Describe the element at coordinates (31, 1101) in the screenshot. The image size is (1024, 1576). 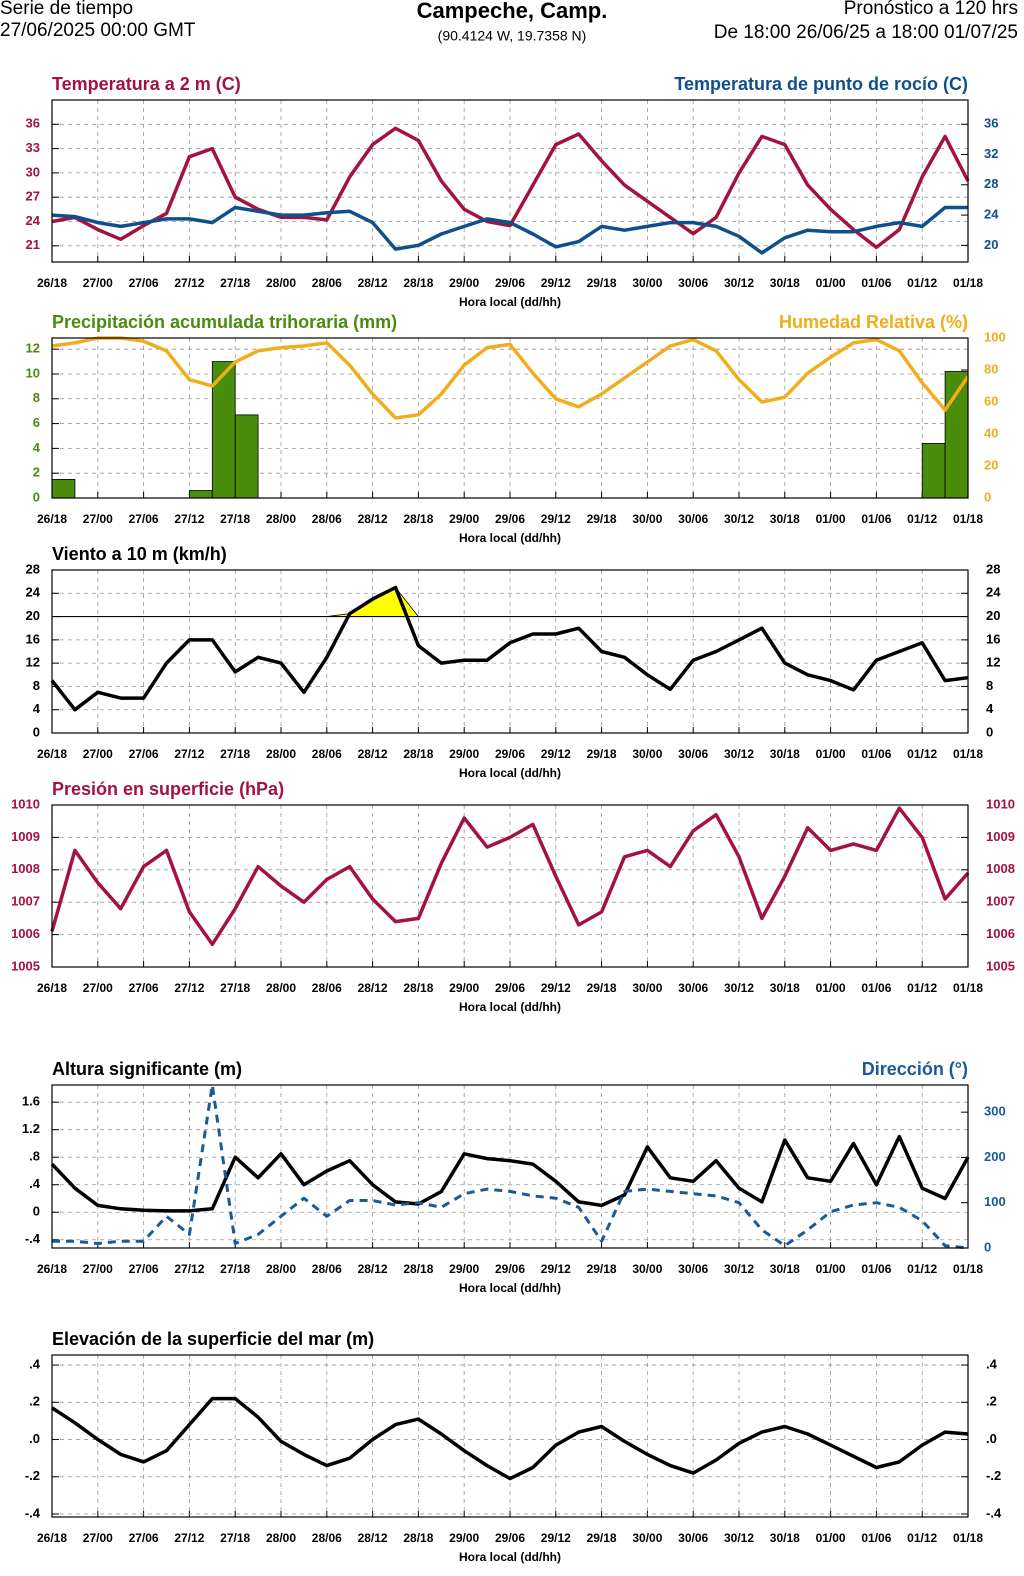
I see `y-tick-label: 1.6` at that location.